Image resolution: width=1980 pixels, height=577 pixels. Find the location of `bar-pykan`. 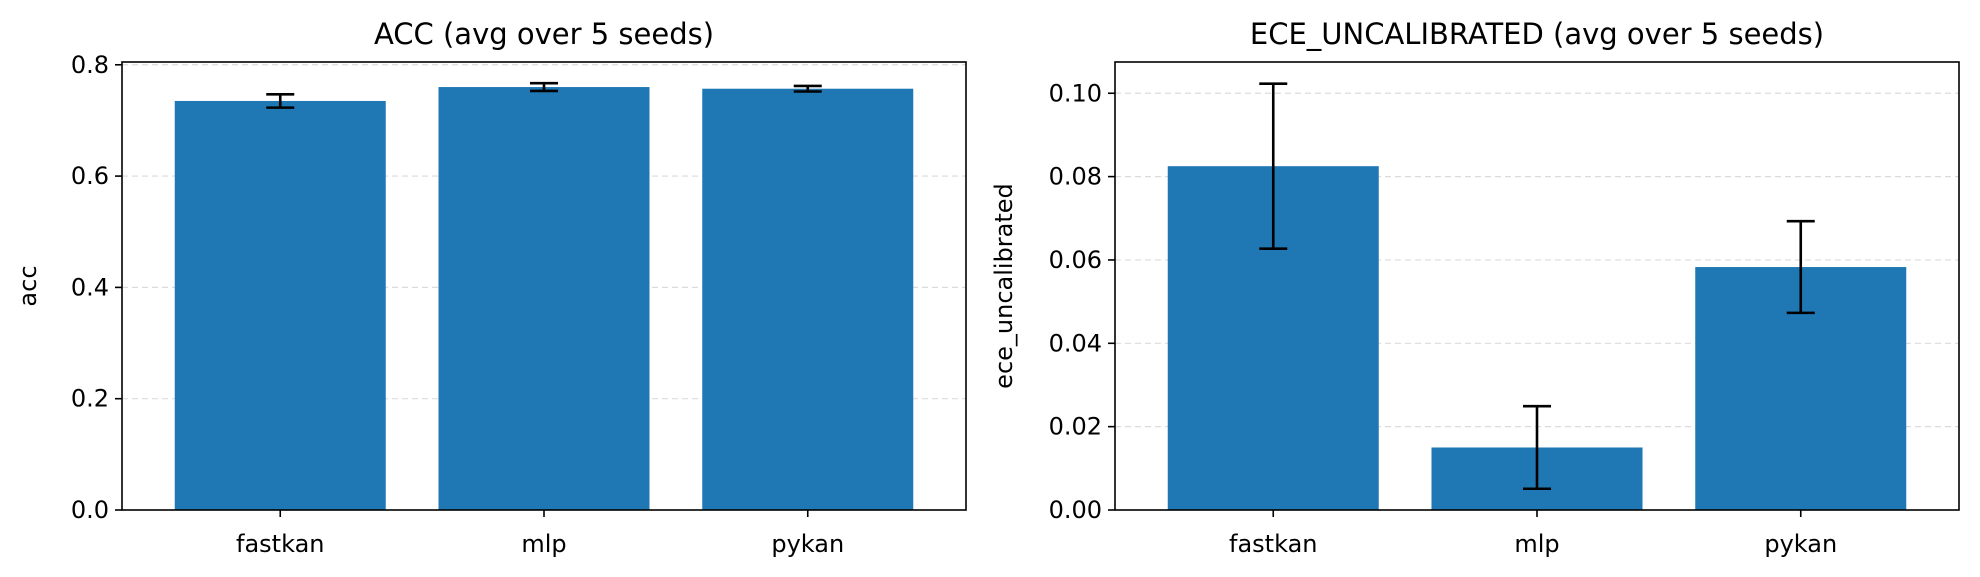

bar-pykan is located at coordinates (808, 299).